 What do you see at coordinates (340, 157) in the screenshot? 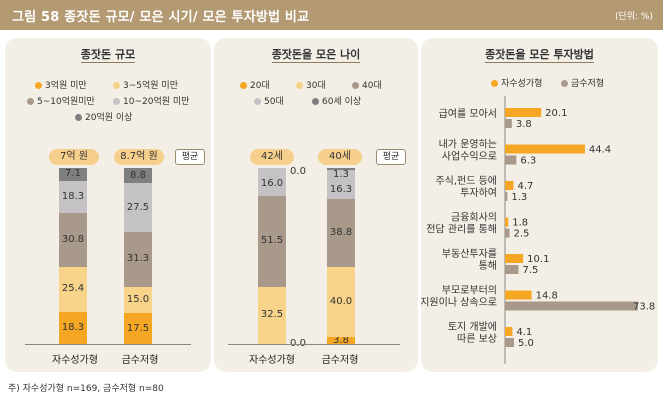
I see `average-pill: 40세` at bounding box center [340, 157].